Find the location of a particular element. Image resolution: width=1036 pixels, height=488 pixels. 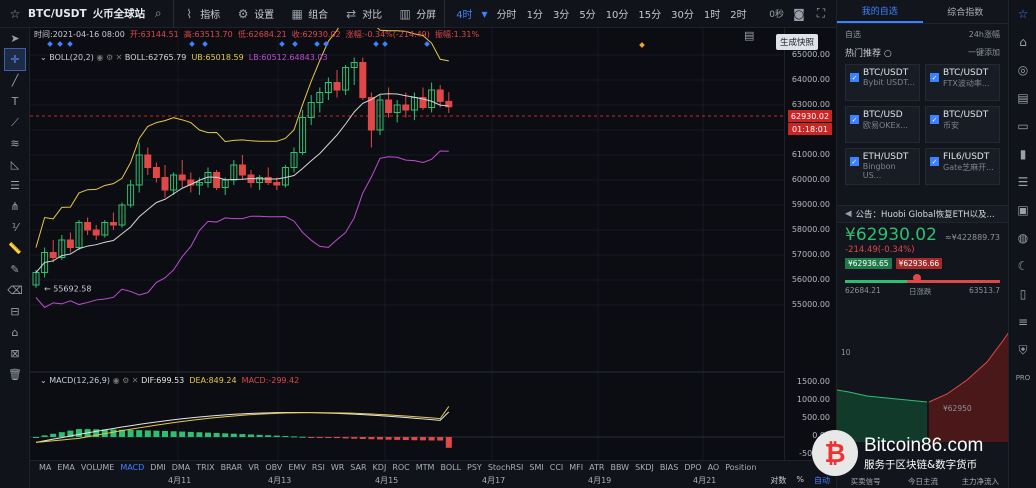

indicator-ema: EMA is located at coordinates (66, 467).